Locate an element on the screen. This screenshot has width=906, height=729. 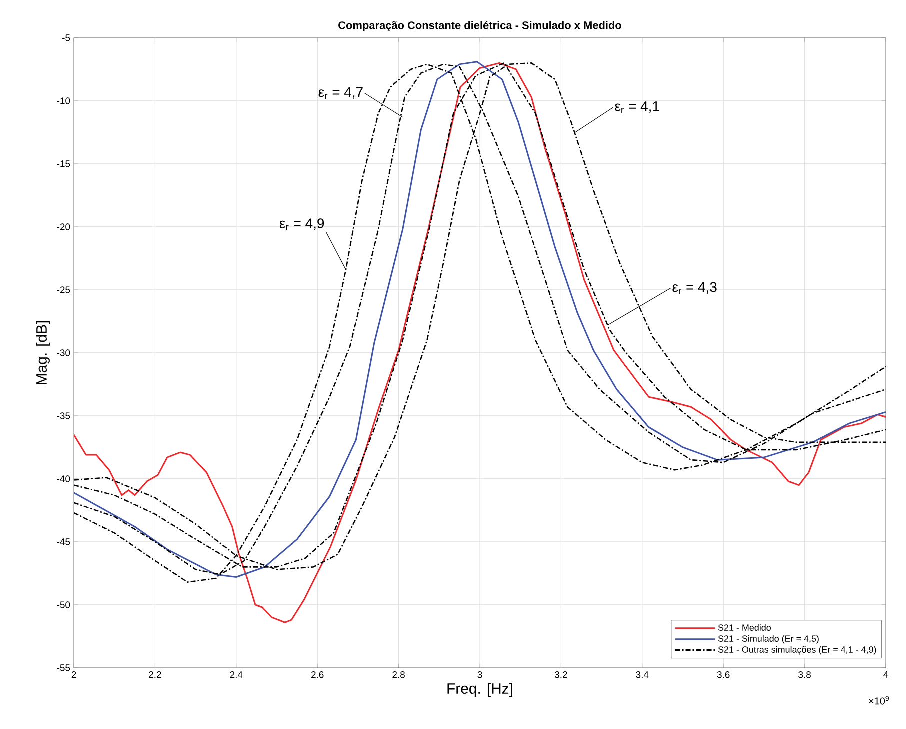
y-tick-label: -35 is located at coordinates (63, 416).